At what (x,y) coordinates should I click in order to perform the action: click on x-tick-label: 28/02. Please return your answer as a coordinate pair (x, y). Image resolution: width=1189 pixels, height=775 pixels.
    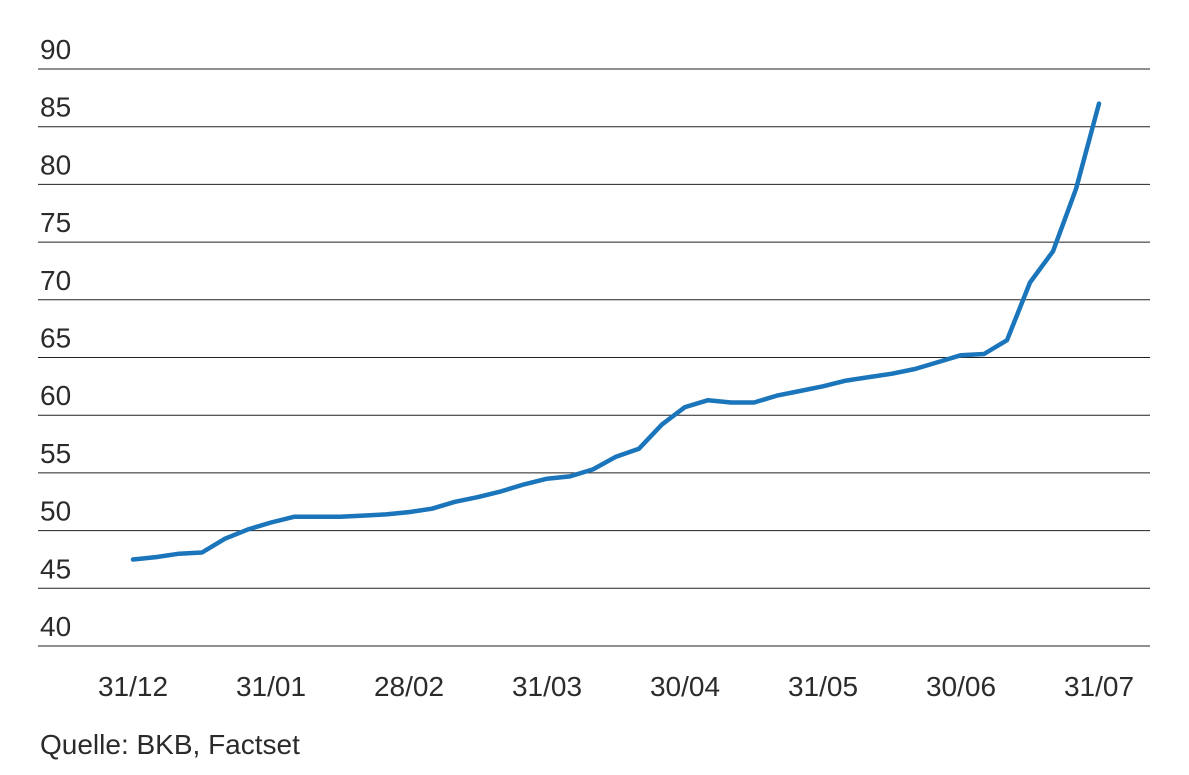
    Looking at the image, I should click on (409, 686).